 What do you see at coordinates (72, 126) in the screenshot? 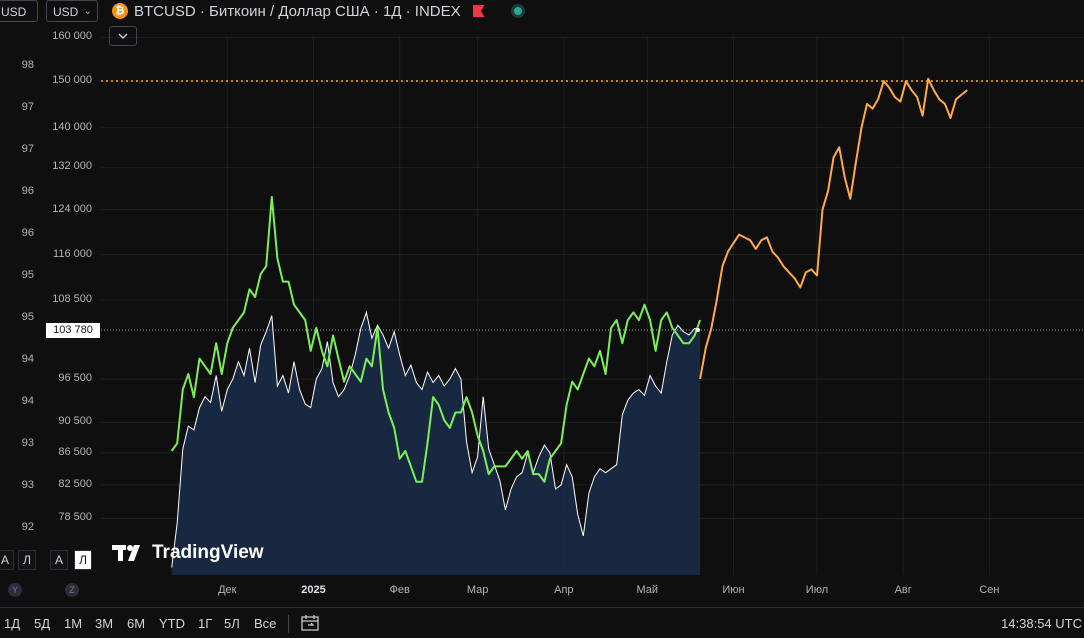
I see `price-axis-tick-label: 140 000` at bounding box center [72, 126].